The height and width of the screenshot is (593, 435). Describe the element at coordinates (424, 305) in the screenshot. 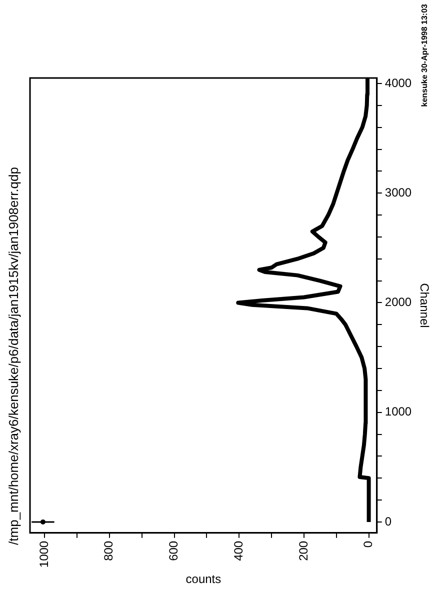

I see `y-axis-title: Channel` at that location.